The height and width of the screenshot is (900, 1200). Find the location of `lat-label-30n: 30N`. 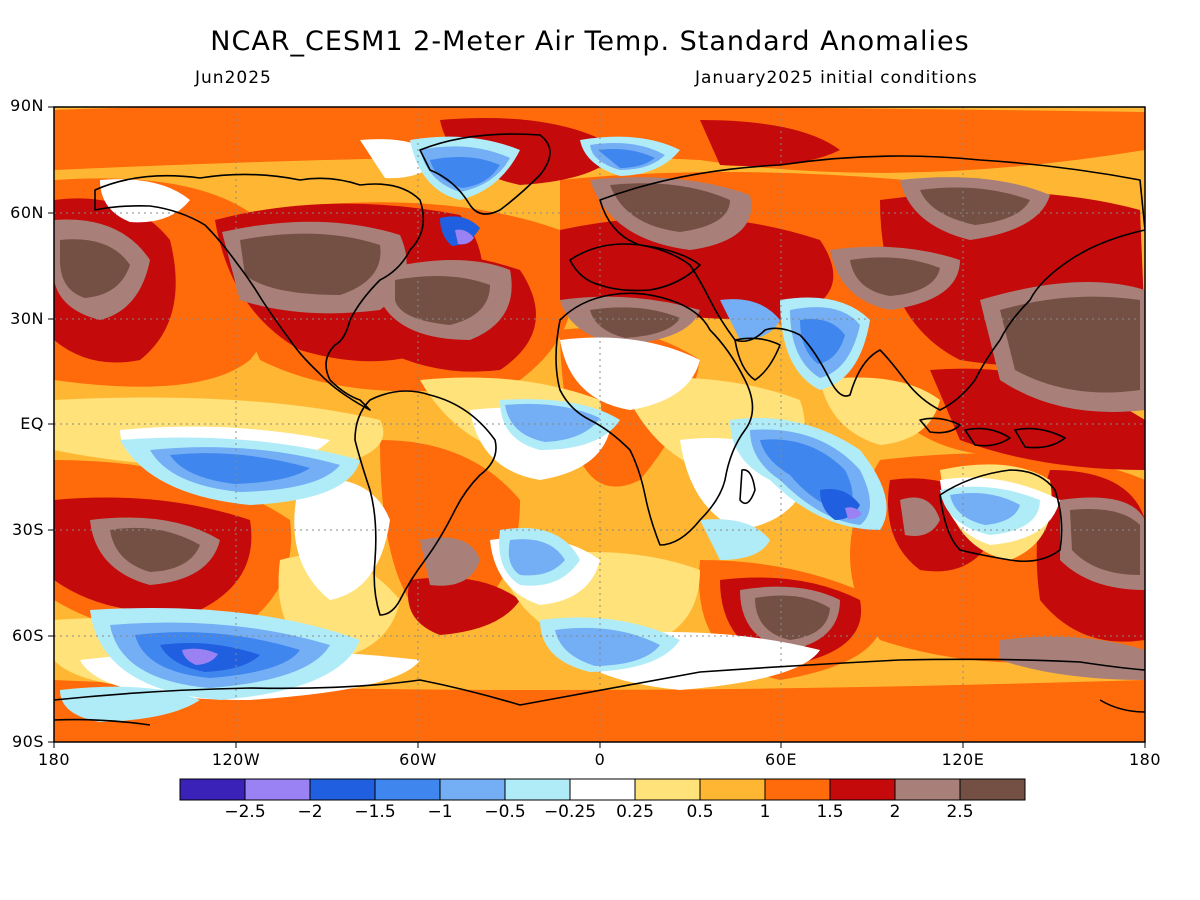

lat-label-30n: 30N is located at coordinates (27, 318).